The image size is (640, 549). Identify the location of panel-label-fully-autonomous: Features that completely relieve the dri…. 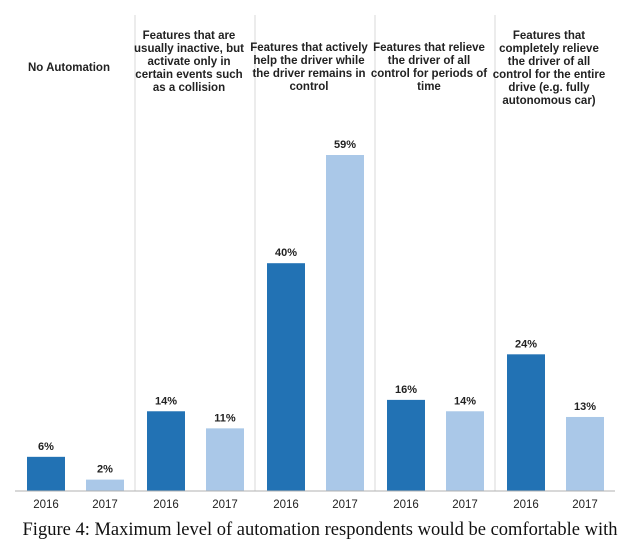
(549, 68).